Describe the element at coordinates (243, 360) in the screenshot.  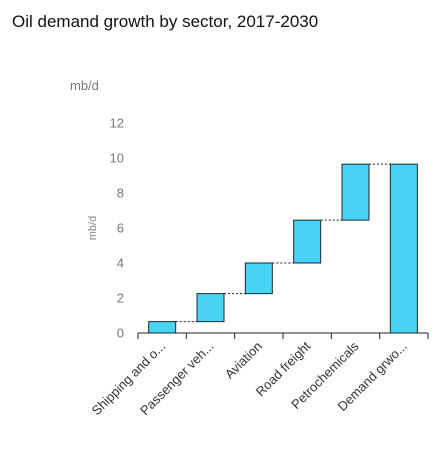
I see `x-category-label: Aviation` at that location.